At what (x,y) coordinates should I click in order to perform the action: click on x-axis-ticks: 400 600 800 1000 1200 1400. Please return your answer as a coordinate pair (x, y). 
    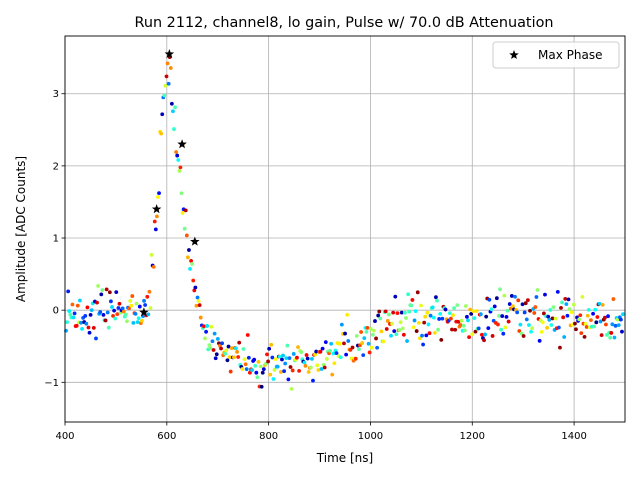
    Looking at the image, I should click on (321, 432).